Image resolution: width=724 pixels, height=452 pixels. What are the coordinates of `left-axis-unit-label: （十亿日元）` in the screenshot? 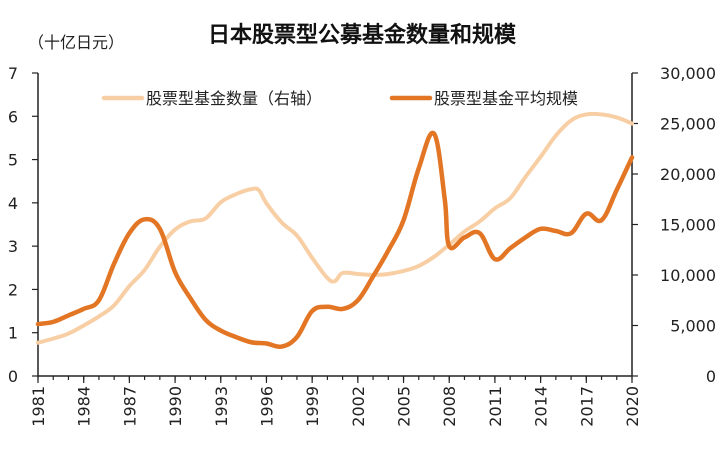 It's located at (76, 42).